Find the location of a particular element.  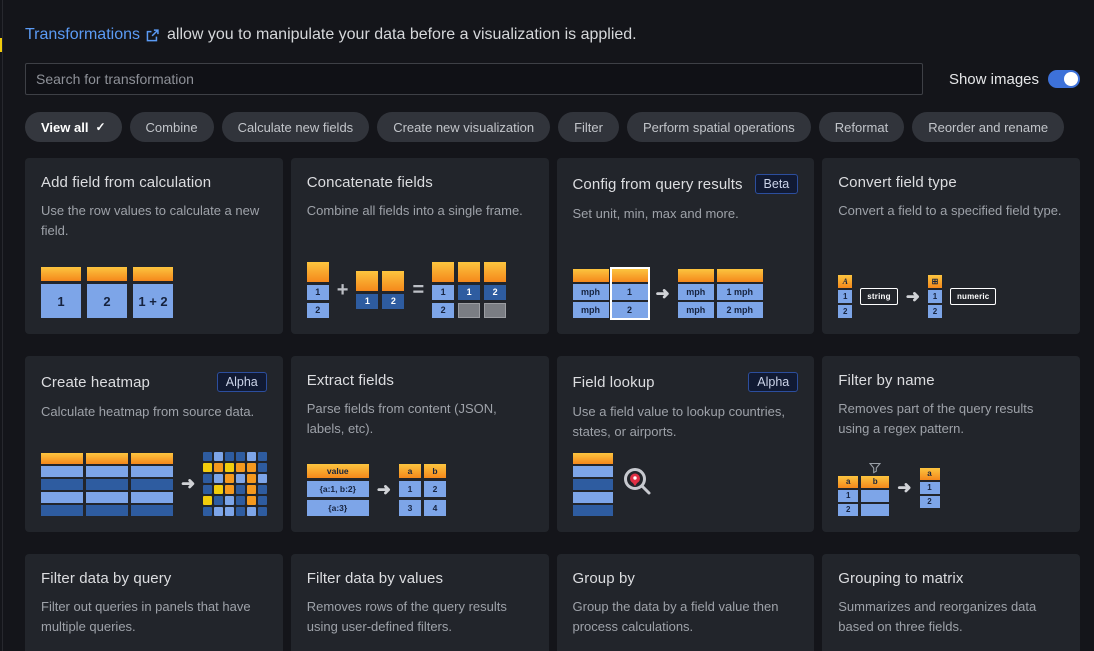

graphic-column: 1 + 2 is located at coordinates (153, 292).